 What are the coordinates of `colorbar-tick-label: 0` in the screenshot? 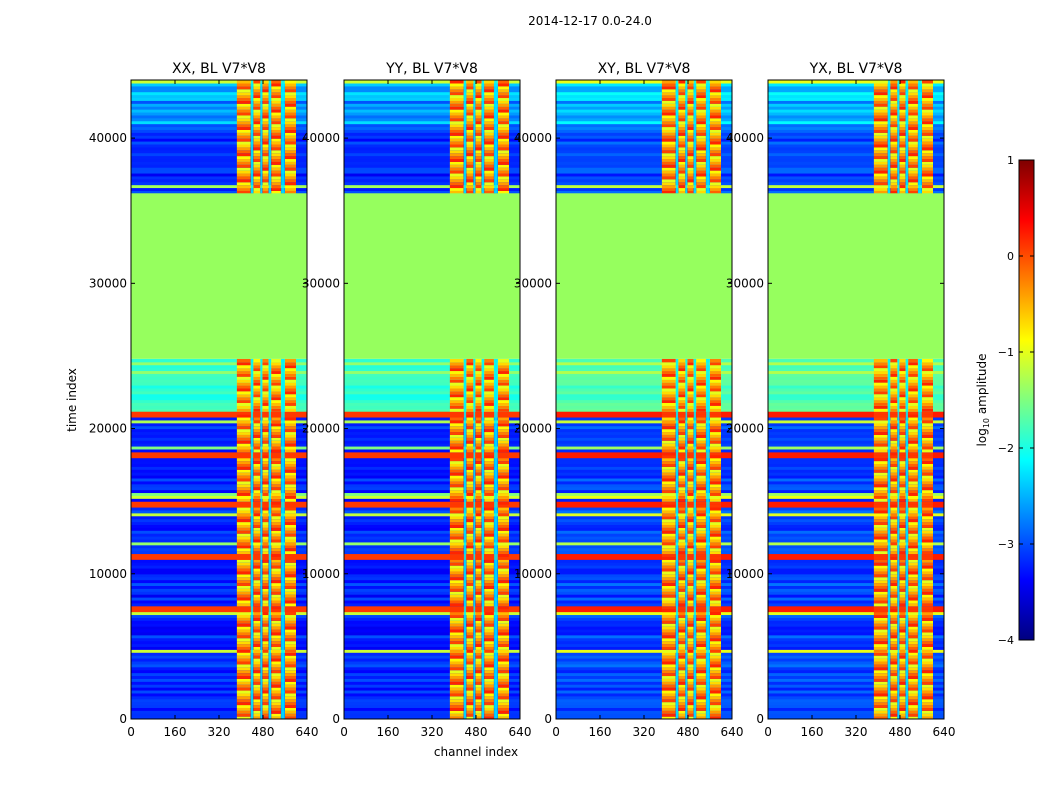 It's located at (1010, 256).